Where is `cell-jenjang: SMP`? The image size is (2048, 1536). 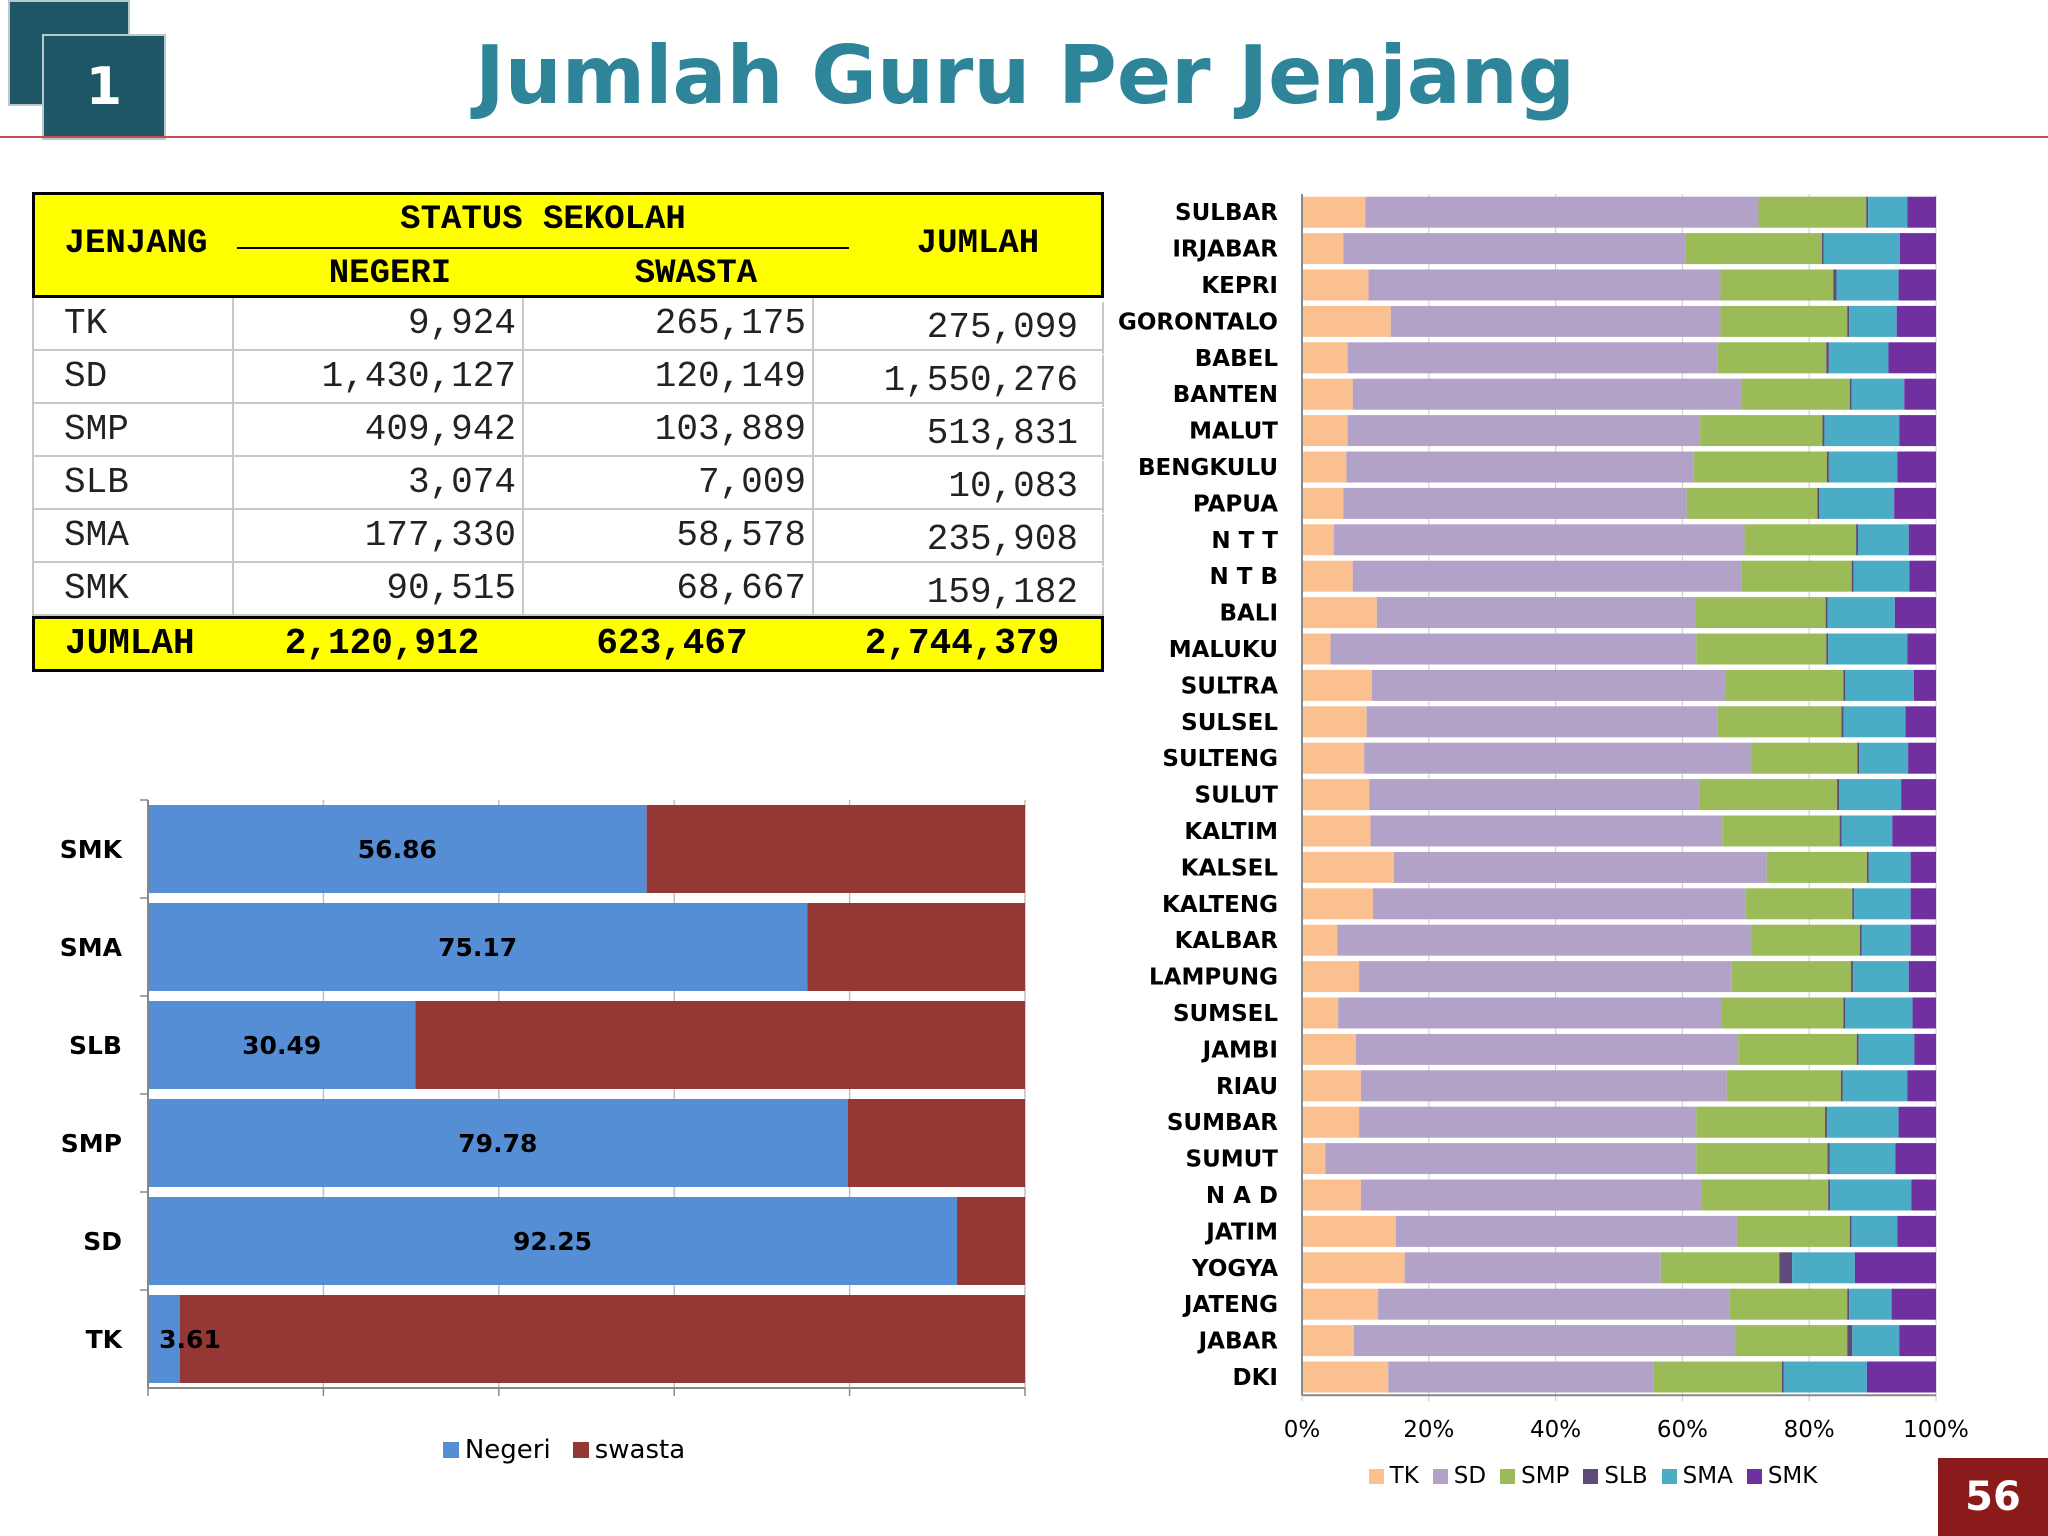
cell-jenjang: SMP is located at coordinates (133, 430).